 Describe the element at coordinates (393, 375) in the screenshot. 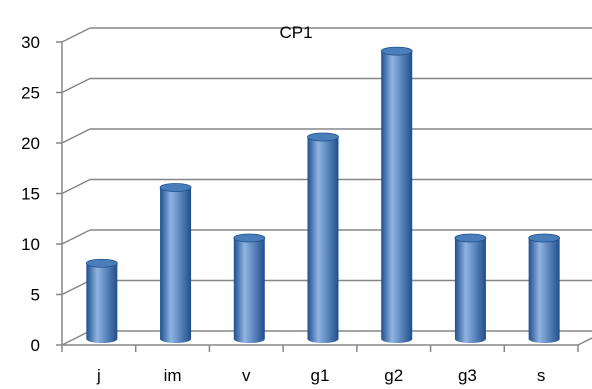

I see `x-tick-label-g2: g2` at that location.